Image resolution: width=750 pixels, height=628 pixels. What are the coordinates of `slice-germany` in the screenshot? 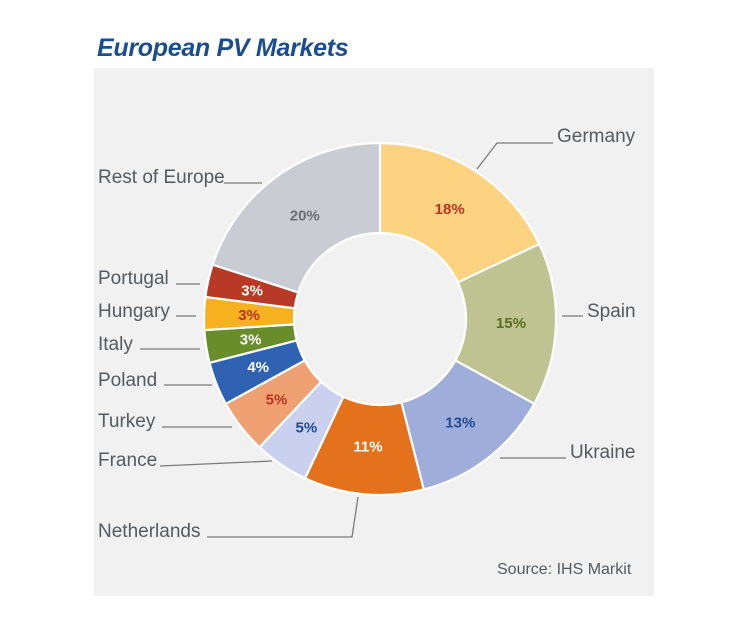 It's located at (459, 212).